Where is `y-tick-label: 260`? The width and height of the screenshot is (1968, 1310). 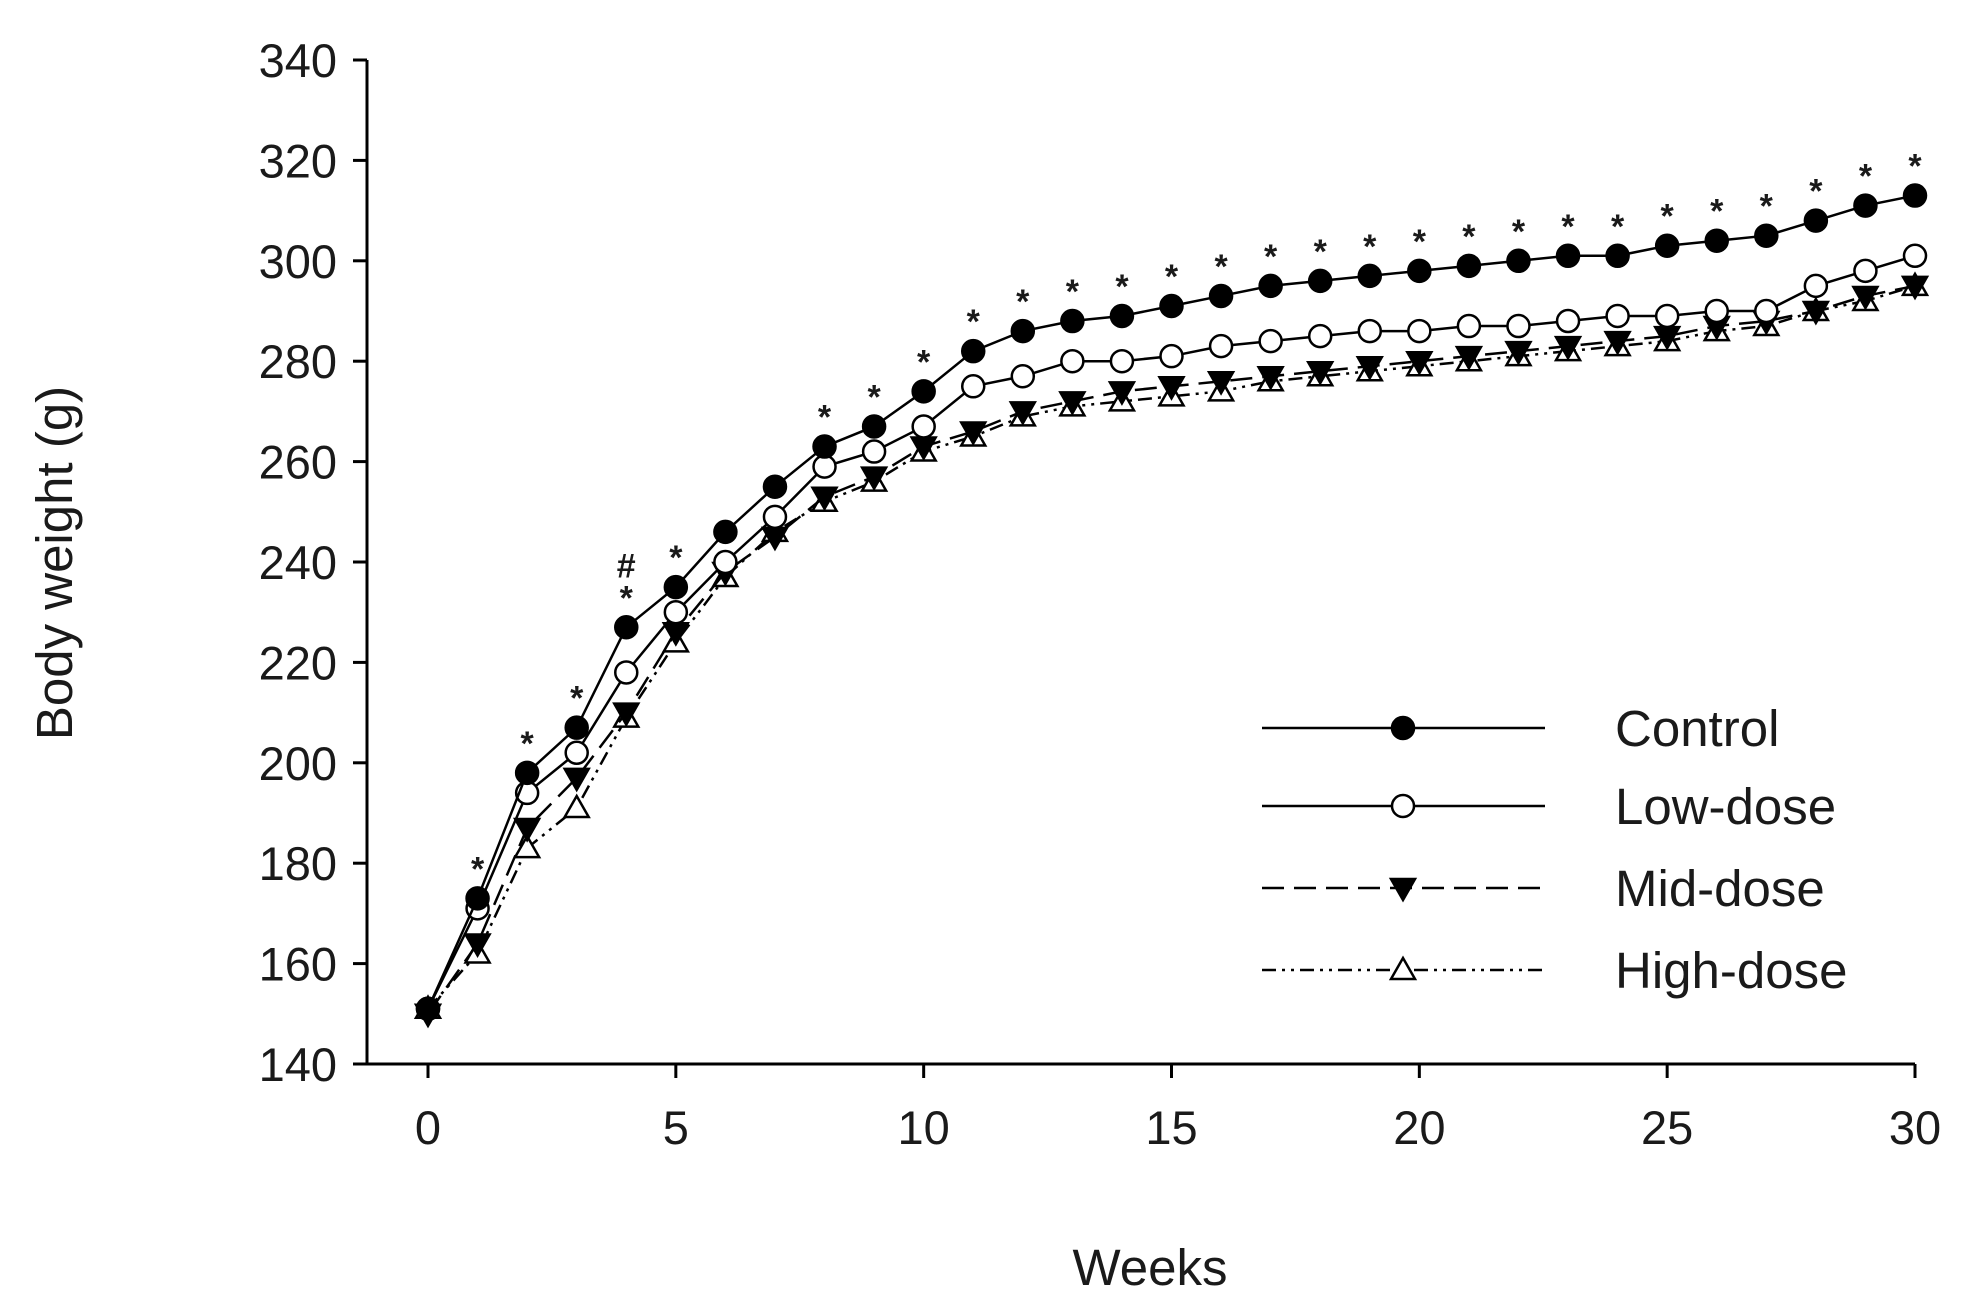 y-tick-label: 260 is located at coordinates (298, 462).